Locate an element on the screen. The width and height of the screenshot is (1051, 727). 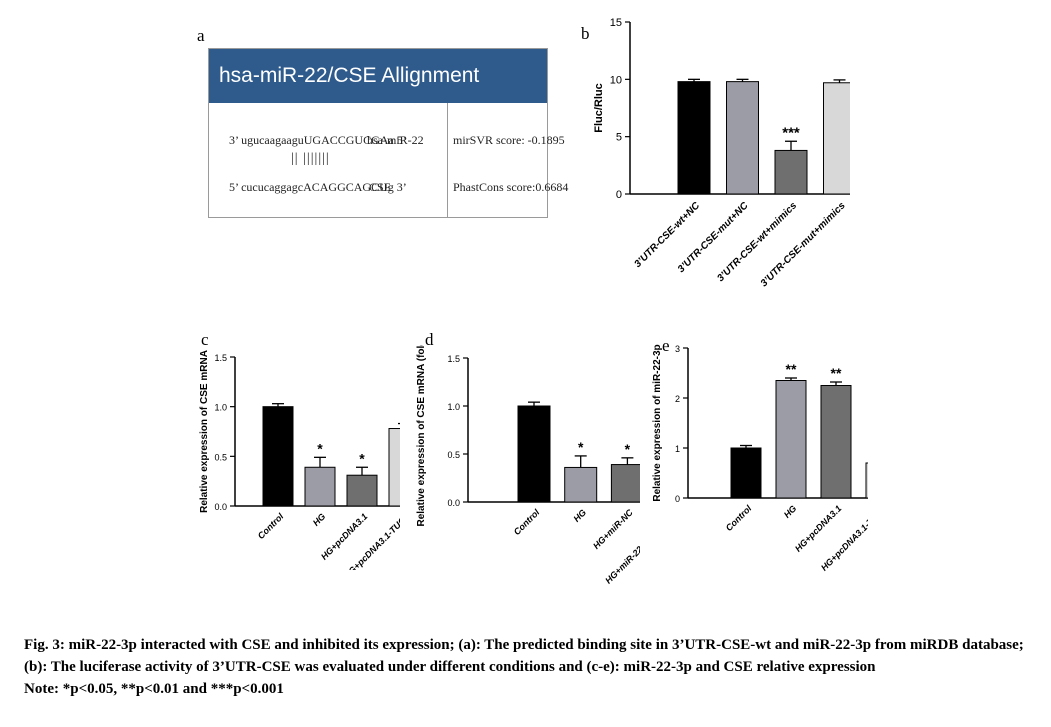
panel-label-b: b is located at coordinates (585, 33).